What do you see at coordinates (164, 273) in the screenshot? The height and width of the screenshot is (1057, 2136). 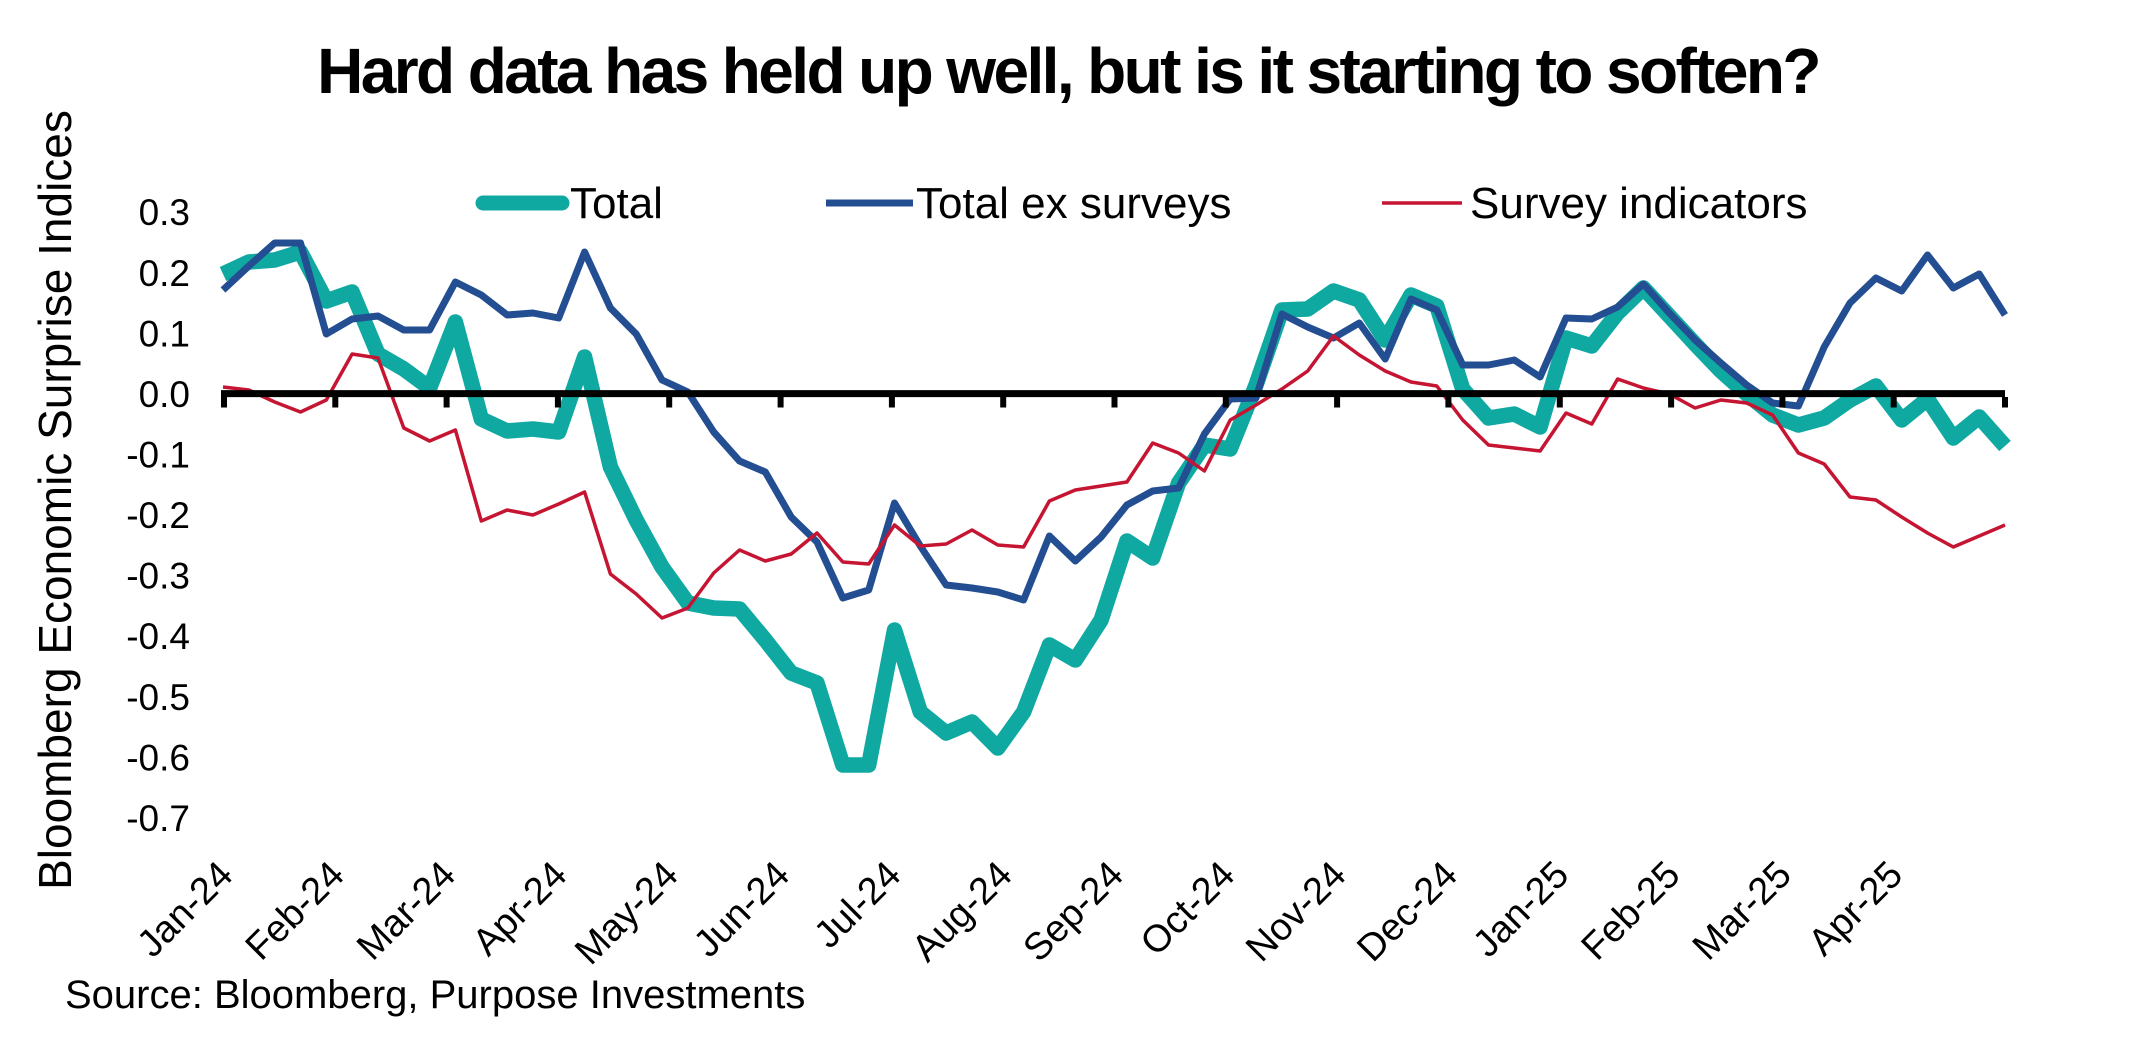 I see `svg-text: 0.2` at bounding box center [164, 273].